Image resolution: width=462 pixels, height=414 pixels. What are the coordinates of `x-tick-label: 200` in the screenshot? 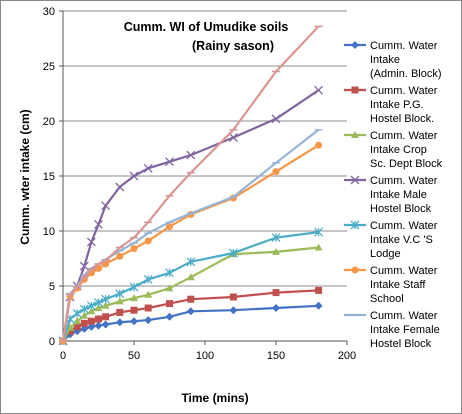 It's located at (347, 356).